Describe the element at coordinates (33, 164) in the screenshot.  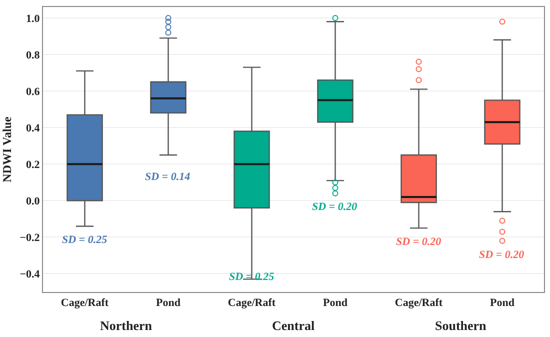
I see `y-tick-label: 0.2` at that location.